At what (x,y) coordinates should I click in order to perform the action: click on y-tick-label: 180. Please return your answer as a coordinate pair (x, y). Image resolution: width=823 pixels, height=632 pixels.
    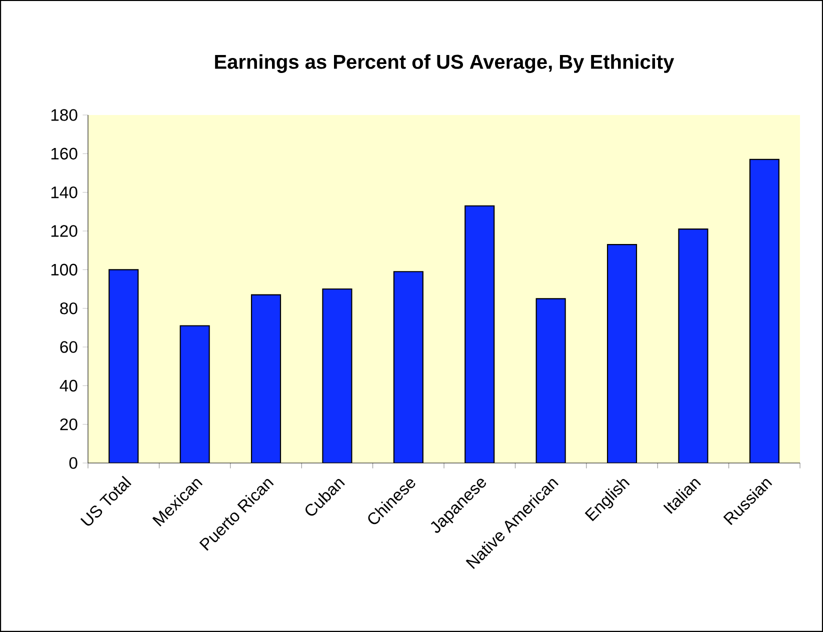
    Looking at the image, I should click on (64, 115).